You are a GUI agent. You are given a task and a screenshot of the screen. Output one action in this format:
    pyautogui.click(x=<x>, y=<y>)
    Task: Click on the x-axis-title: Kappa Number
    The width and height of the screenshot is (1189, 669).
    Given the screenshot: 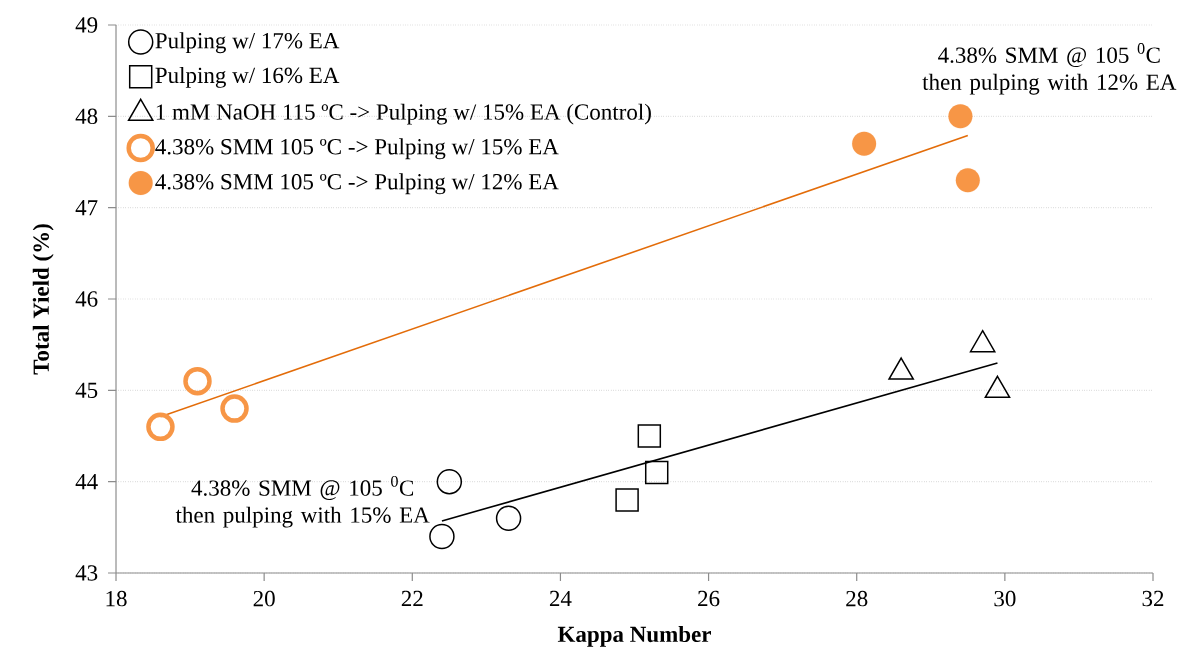 What is the action you would take?
    pyautogui.click(x=634, y=636)
    